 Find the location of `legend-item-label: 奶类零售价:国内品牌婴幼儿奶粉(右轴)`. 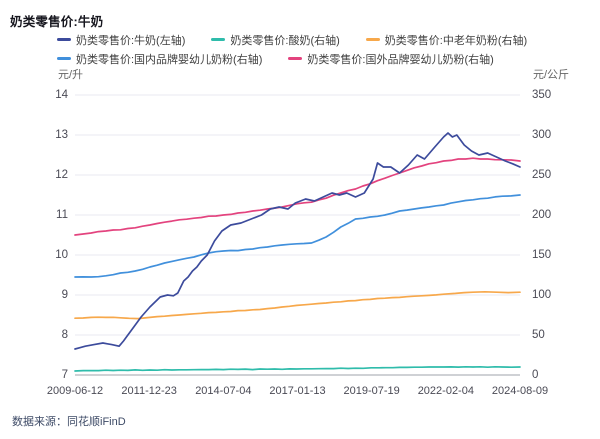

legend-item-label: 奶类零售价:国内品牌婴幼儿奶粉(右轴) is located at coordinates (169, 59).